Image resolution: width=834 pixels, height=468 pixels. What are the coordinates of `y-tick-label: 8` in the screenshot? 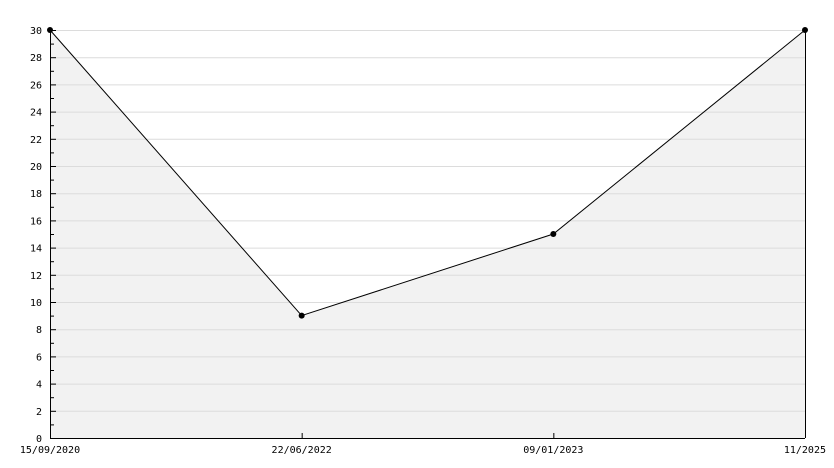 It's located at (39, 330).